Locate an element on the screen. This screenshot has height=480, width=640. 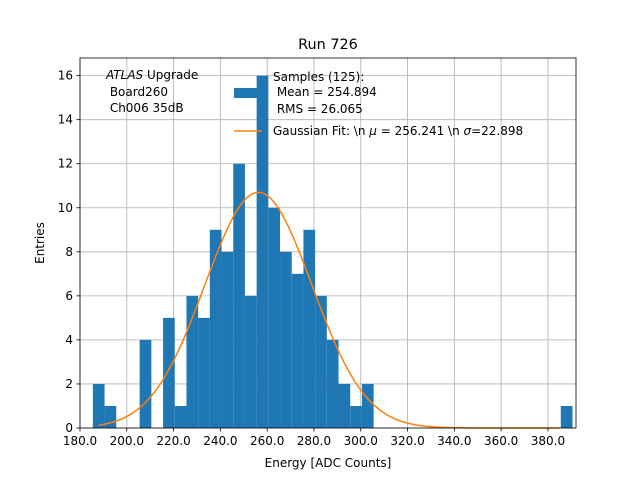
y-axis-ticks: 0 2 4 6 8 10 12 14 16 is located at coordinates (69, 252).